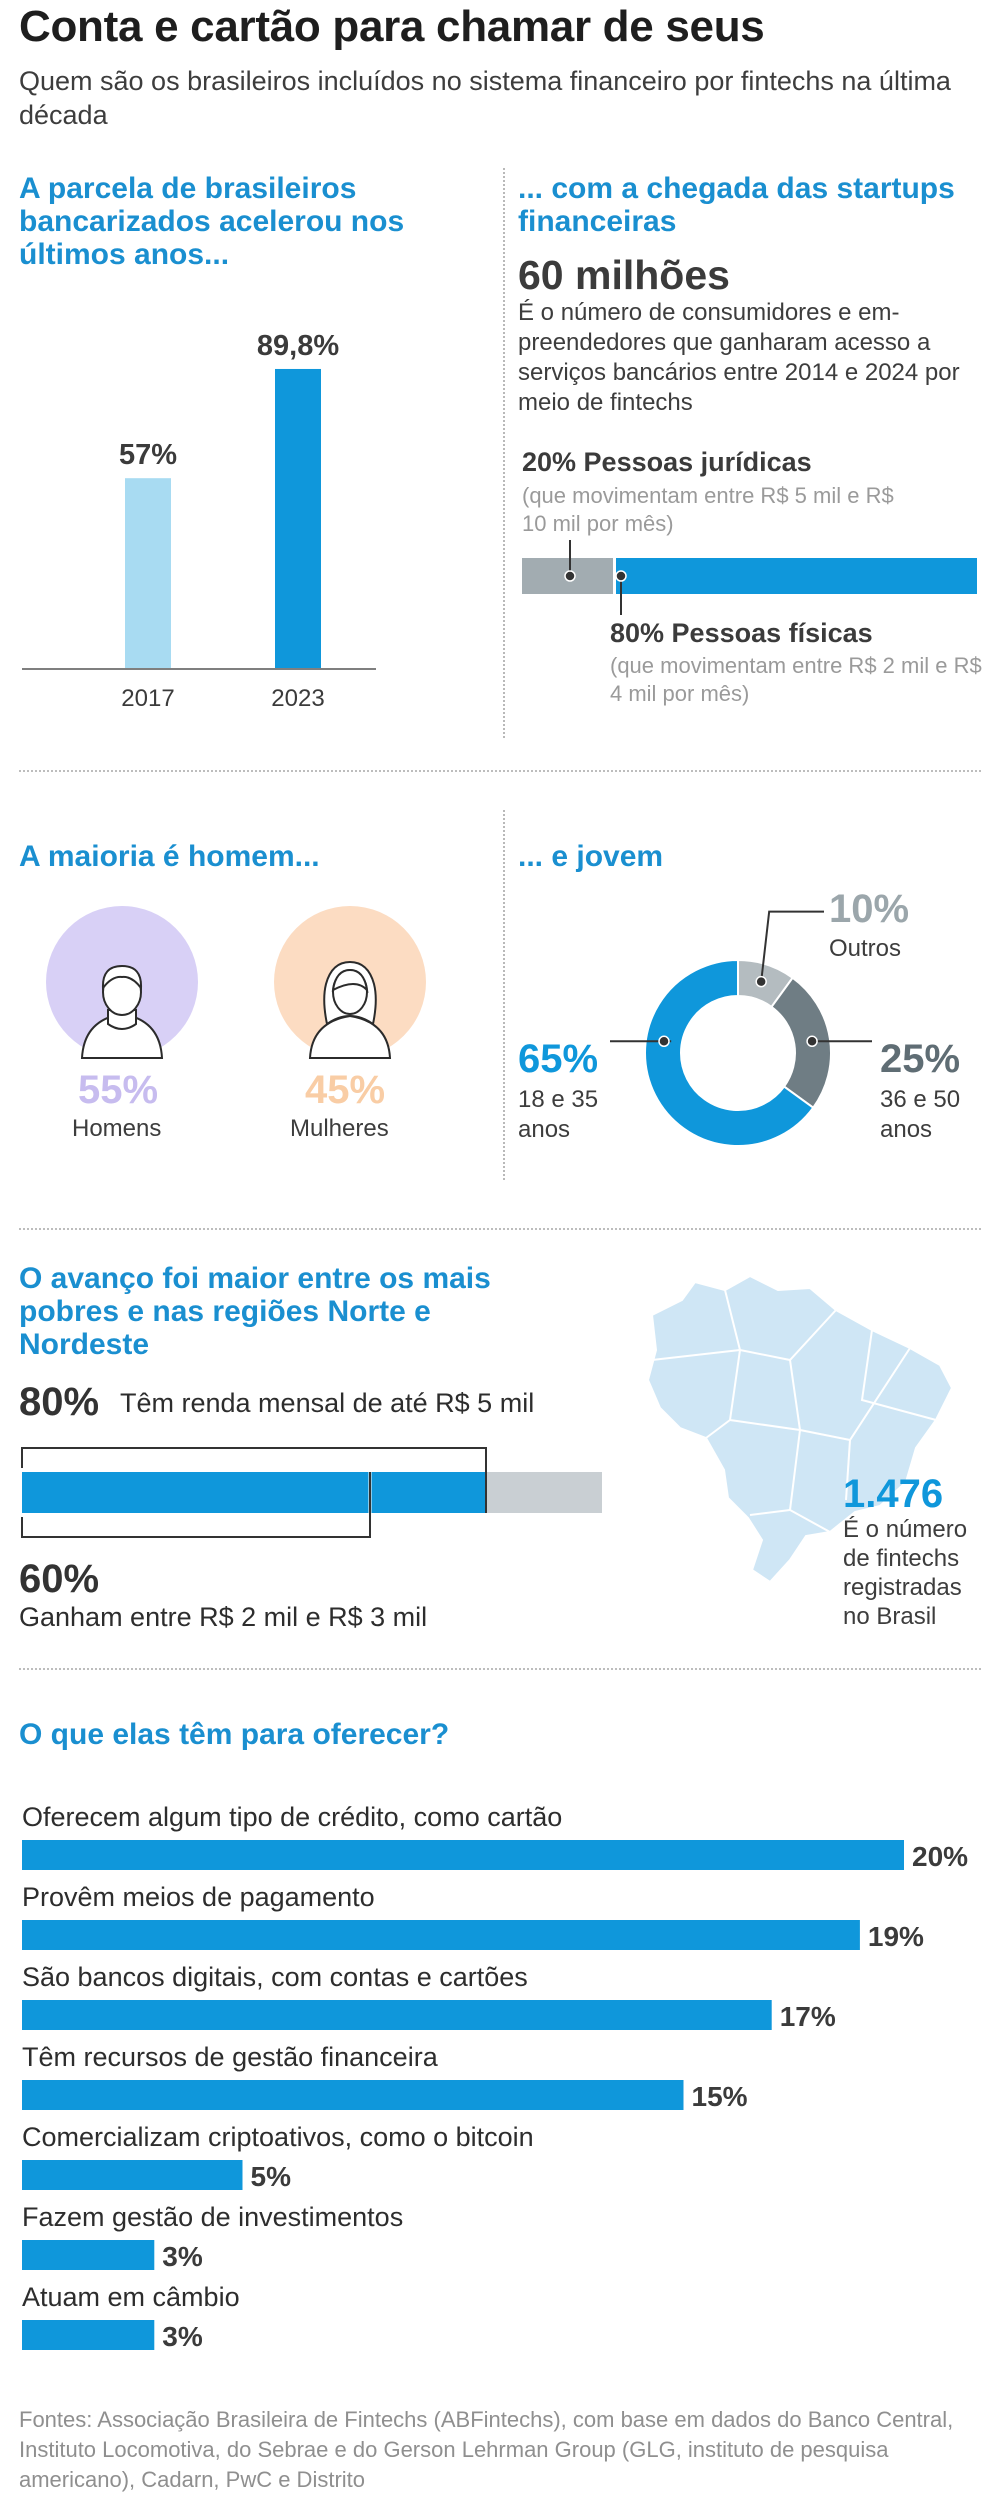 Image resolution: width=1000 pixels, height=2517 pixels. I want to click on sixty-million-number: 60 milhões, so click(624, 275).